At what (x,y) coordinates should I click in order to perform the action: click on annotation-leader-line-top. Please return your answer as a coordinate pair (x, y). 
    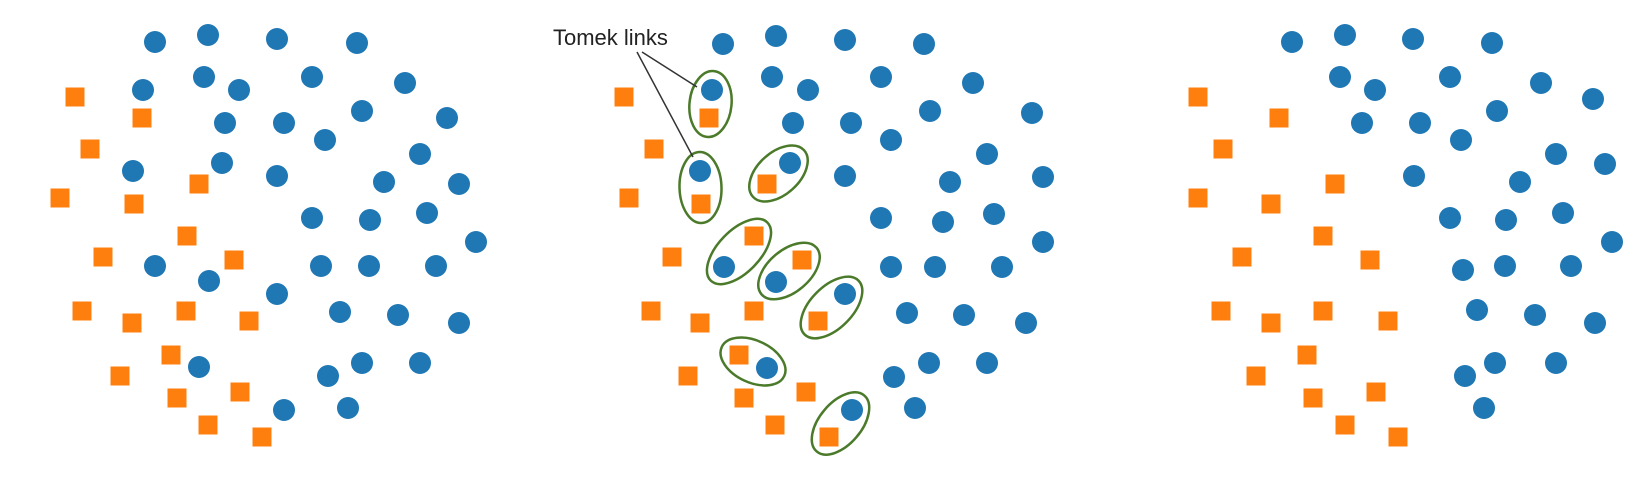
    Looking at the image, I should click on (669, 69).